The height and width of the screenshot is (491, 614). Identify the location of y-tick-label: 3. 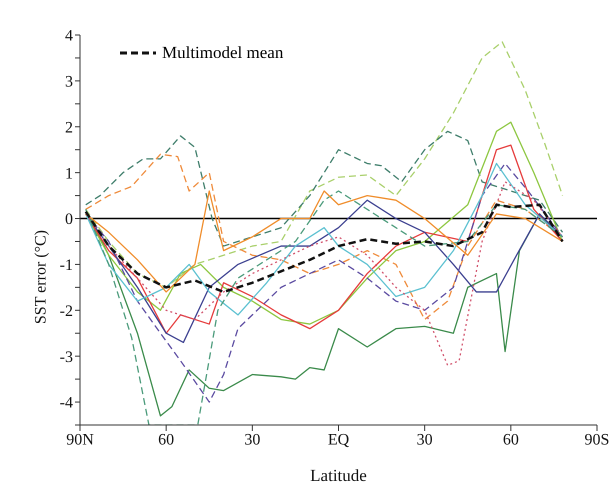
(69, 82).